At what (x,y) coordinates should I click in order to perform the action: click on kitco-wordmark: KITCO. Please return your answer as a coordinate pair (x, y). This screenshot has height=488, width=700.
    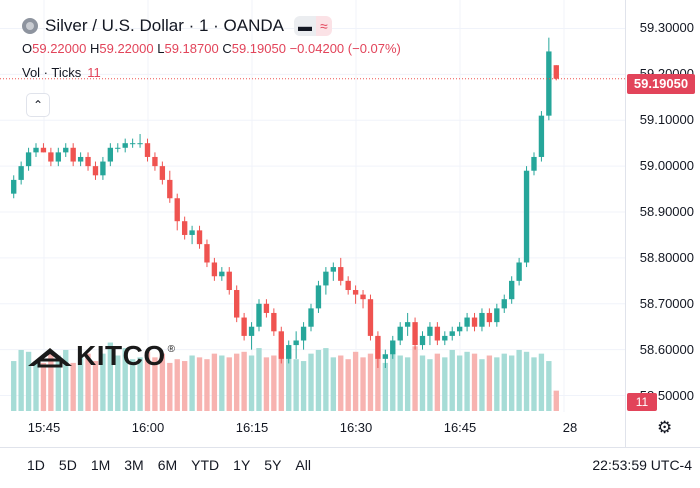
    Looking at the image, I should click on (121, 355).